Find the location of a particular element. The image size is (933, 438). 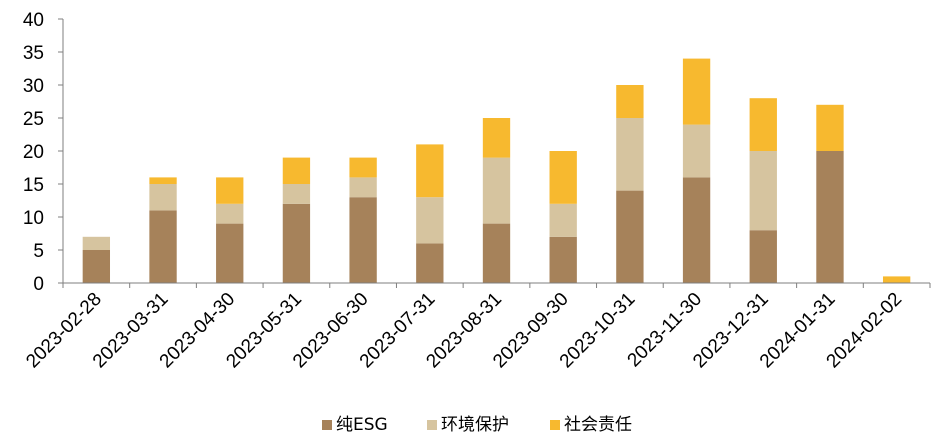

y-tick-label: 20 is located at coordinates (33, 152).